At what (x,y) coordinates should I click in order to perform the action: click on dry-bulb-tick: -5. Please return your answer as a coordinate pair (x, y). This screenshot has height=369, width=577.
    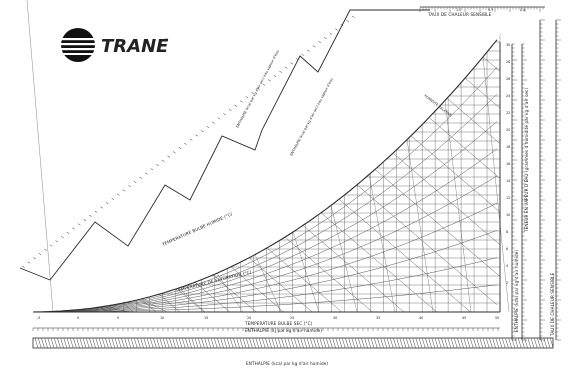
    Looking at the image, I should click on (38, 318).